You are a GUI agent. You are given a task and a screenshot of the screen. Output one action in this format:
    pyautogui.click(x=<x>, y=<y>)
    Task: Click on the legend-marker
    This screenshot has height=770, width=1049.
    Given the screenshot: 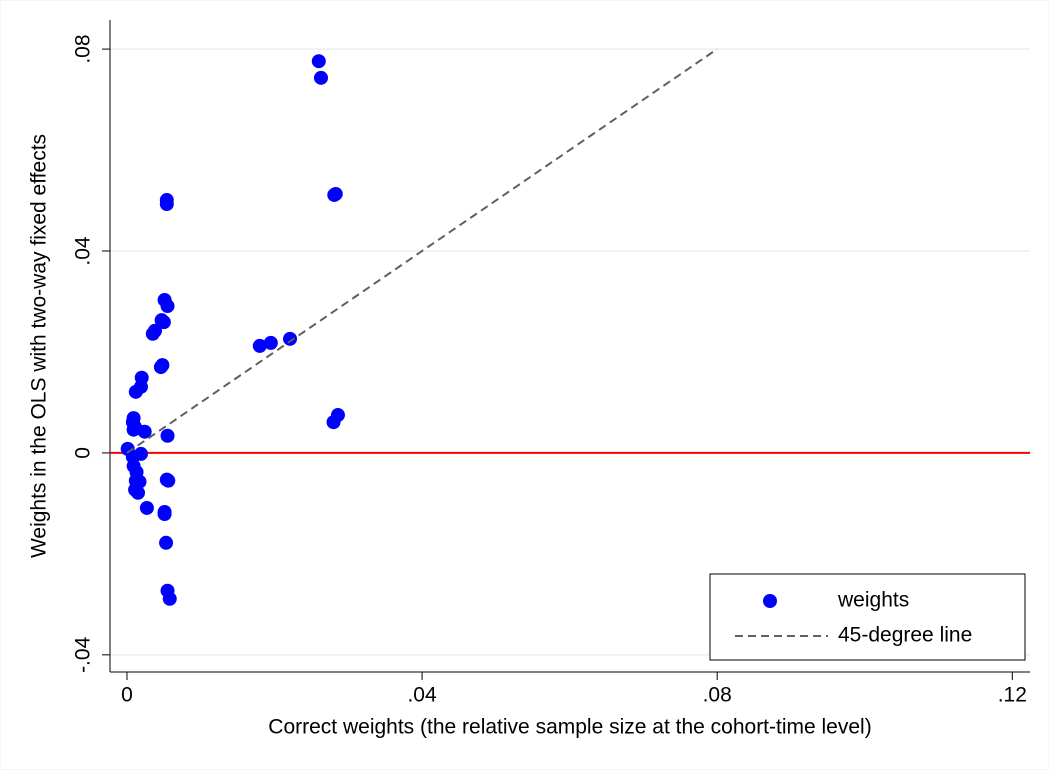 What is the action you would take?
    pyautogui.click(x=770, y=601)
    